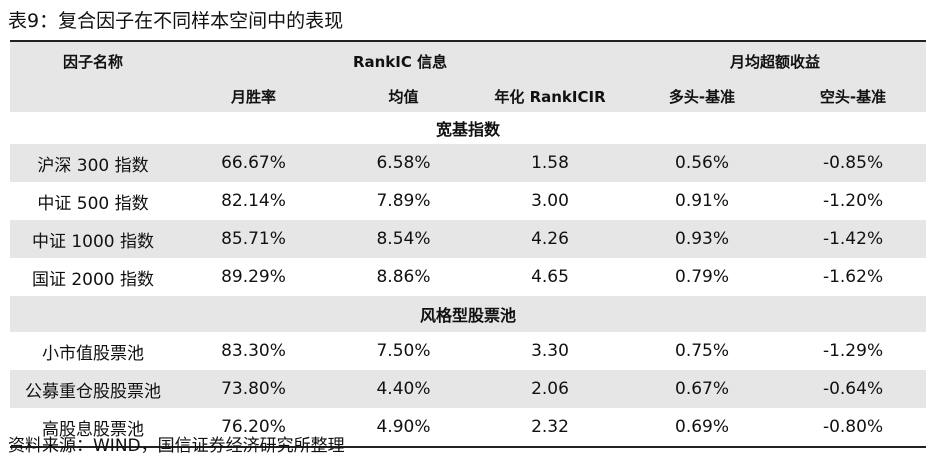 The height and width of the screenshot is (475, 934). I want to click on cell-short-excess: -1.42%, so click(853, 239).